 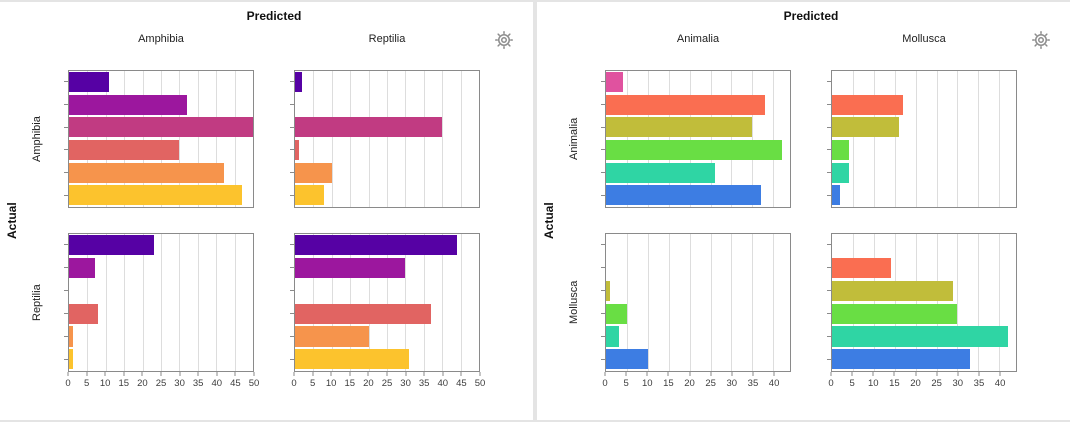 I want to click on actual-class-label-animalia: Animalia, so click(x=574, y=139).